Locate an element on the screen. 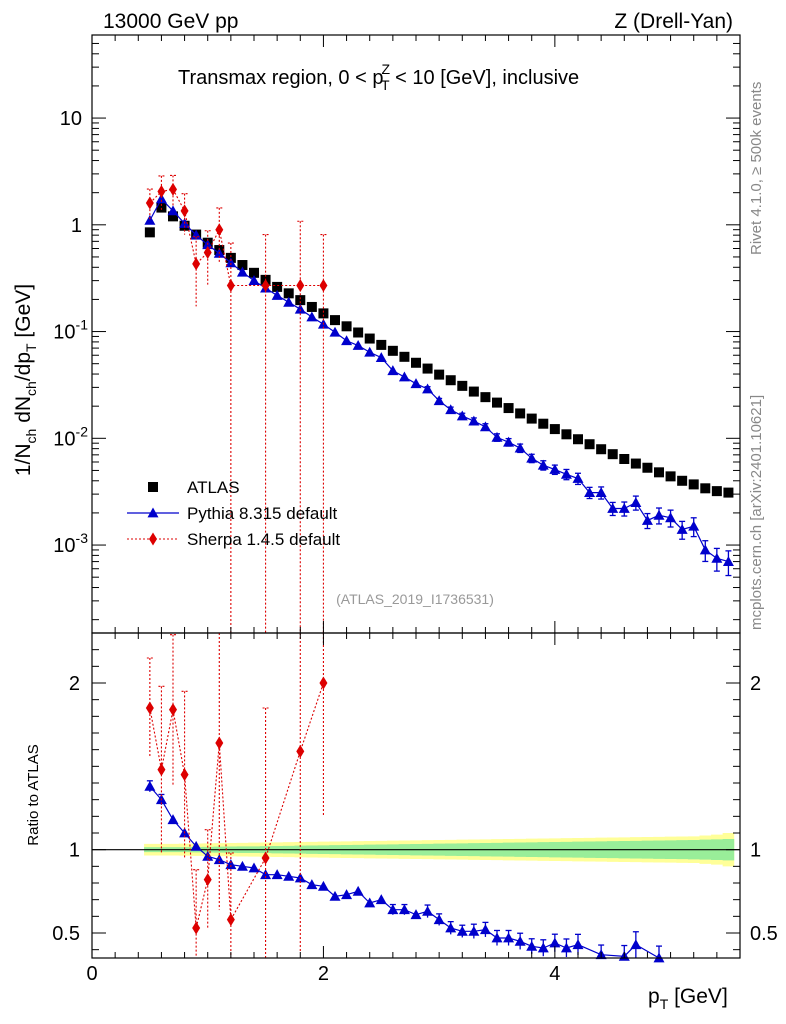  legend-label: Sherpa 1.4.5 default is located at coordinates (263, 539).